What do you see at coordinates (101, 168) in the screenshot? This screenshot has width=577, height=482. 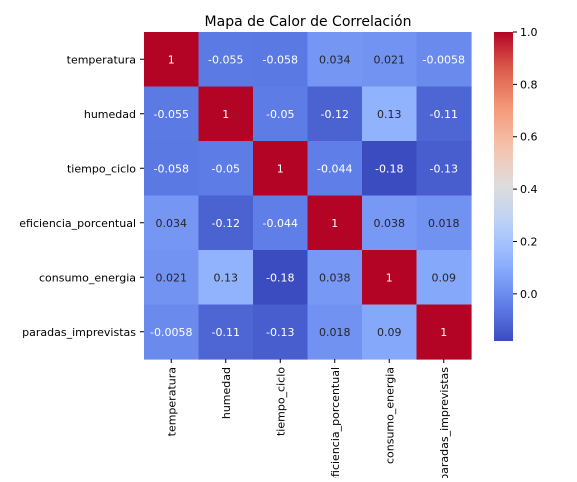 I see `row-tick-label: tiempo_ciclo` at bounding box center [101, 168].